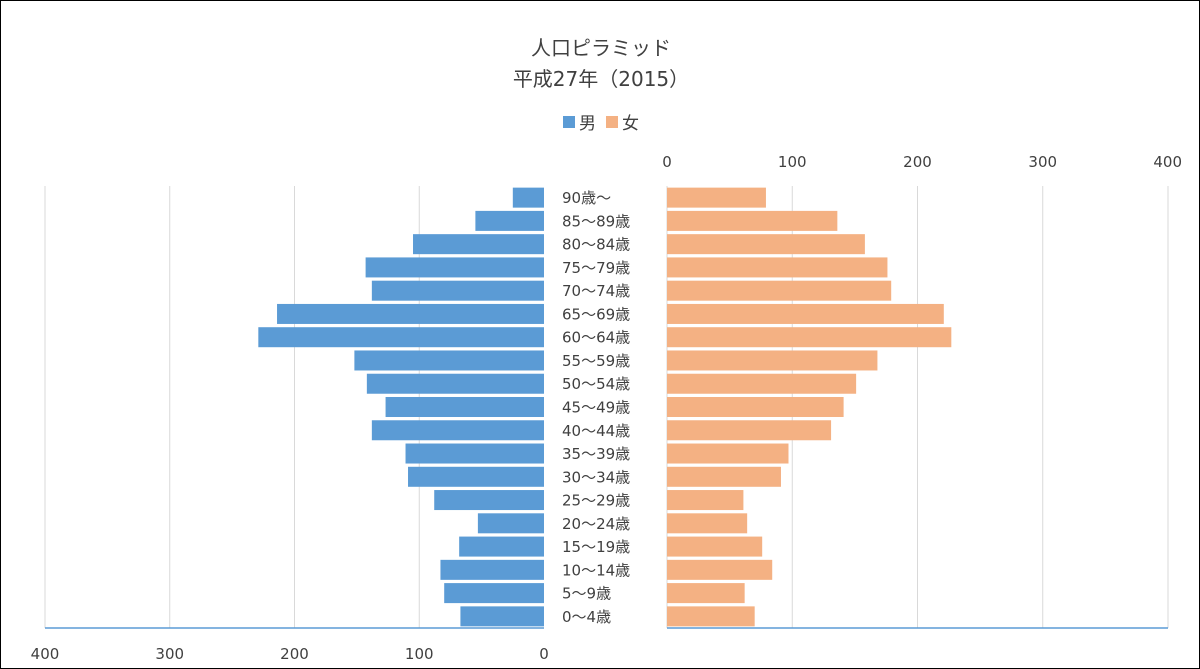 The image size is (1200, 669). Describe the element at coordinates (917, 162) in the screenshot. I see `right-axis-tick-label: 200` at that location.